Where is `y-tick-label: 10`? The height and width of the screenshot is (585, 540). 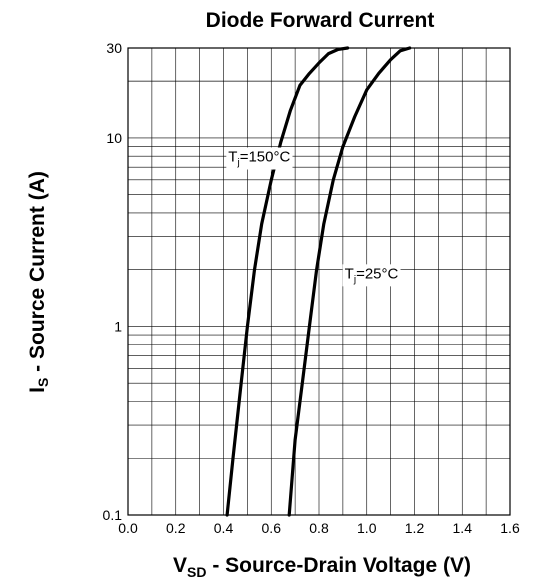 y-tick-label: 10 is located at coordinates (114, 138).